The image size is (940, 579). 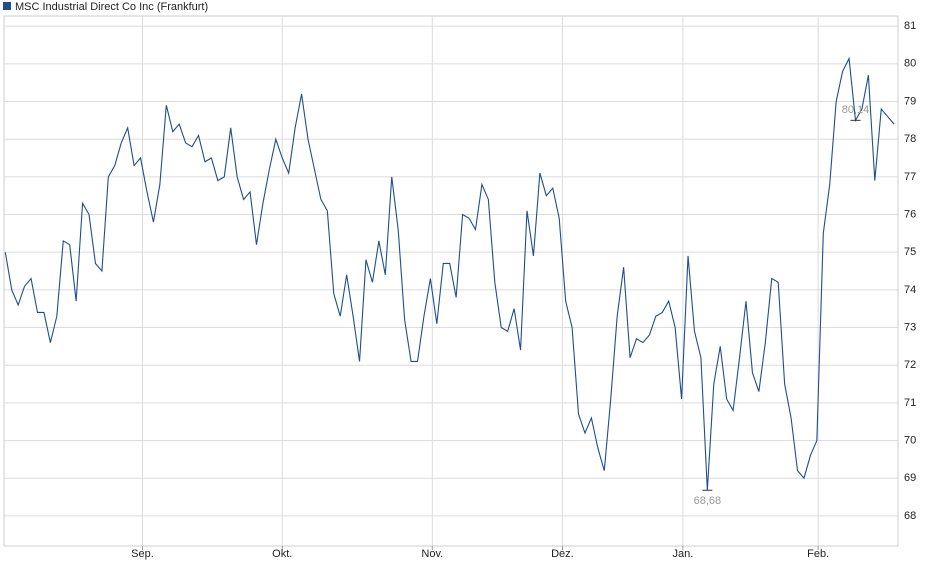 What do you see at coordinates (910, 290) in the screenshot?
I see `y-tick-label: 74` at bounding box center [910, 290].